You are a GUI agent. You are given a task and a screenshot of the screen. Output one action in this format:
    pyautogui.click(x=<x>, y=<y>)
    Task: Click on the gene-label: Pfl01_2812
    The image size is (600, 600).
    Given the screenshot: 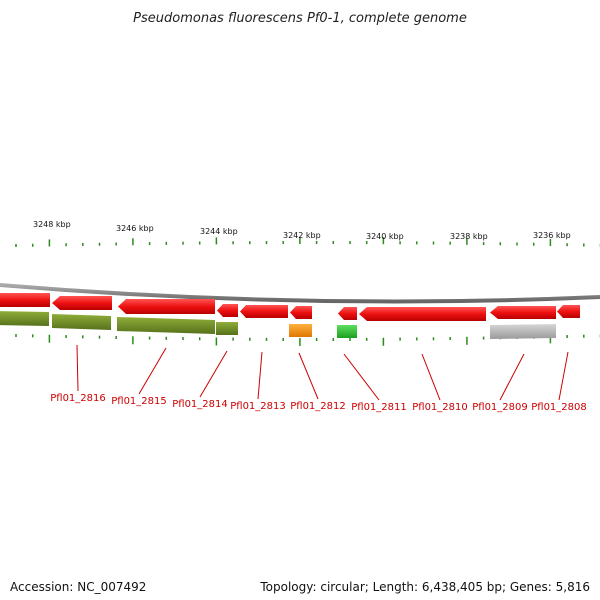 What is the action you would take?
    pyautogui.click(x=318, y=406)
    